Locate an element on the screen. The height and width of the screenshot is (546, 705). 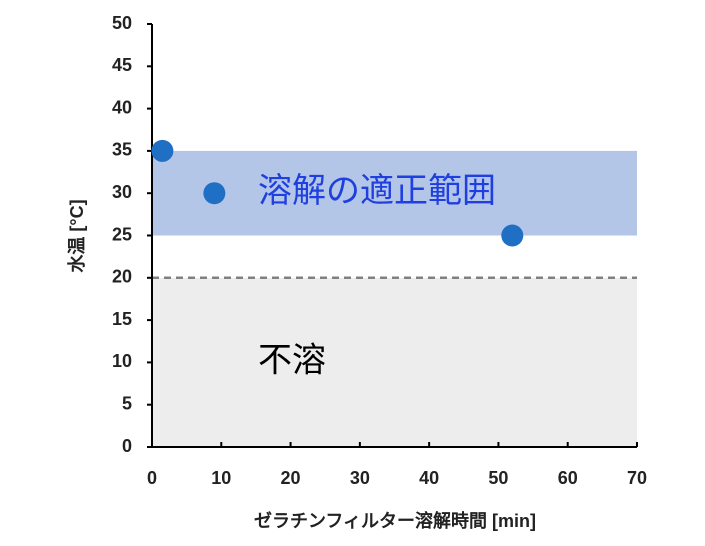
y-tick-label: 30 is located at coordinates (122, 192).